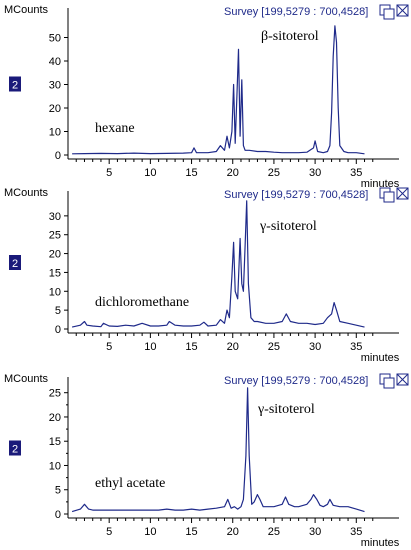 This screenshot has height=550, width=411. Describe the element at coordinates (115, 128) in the screenshot. I see `solvent-label: hexane` at that location.